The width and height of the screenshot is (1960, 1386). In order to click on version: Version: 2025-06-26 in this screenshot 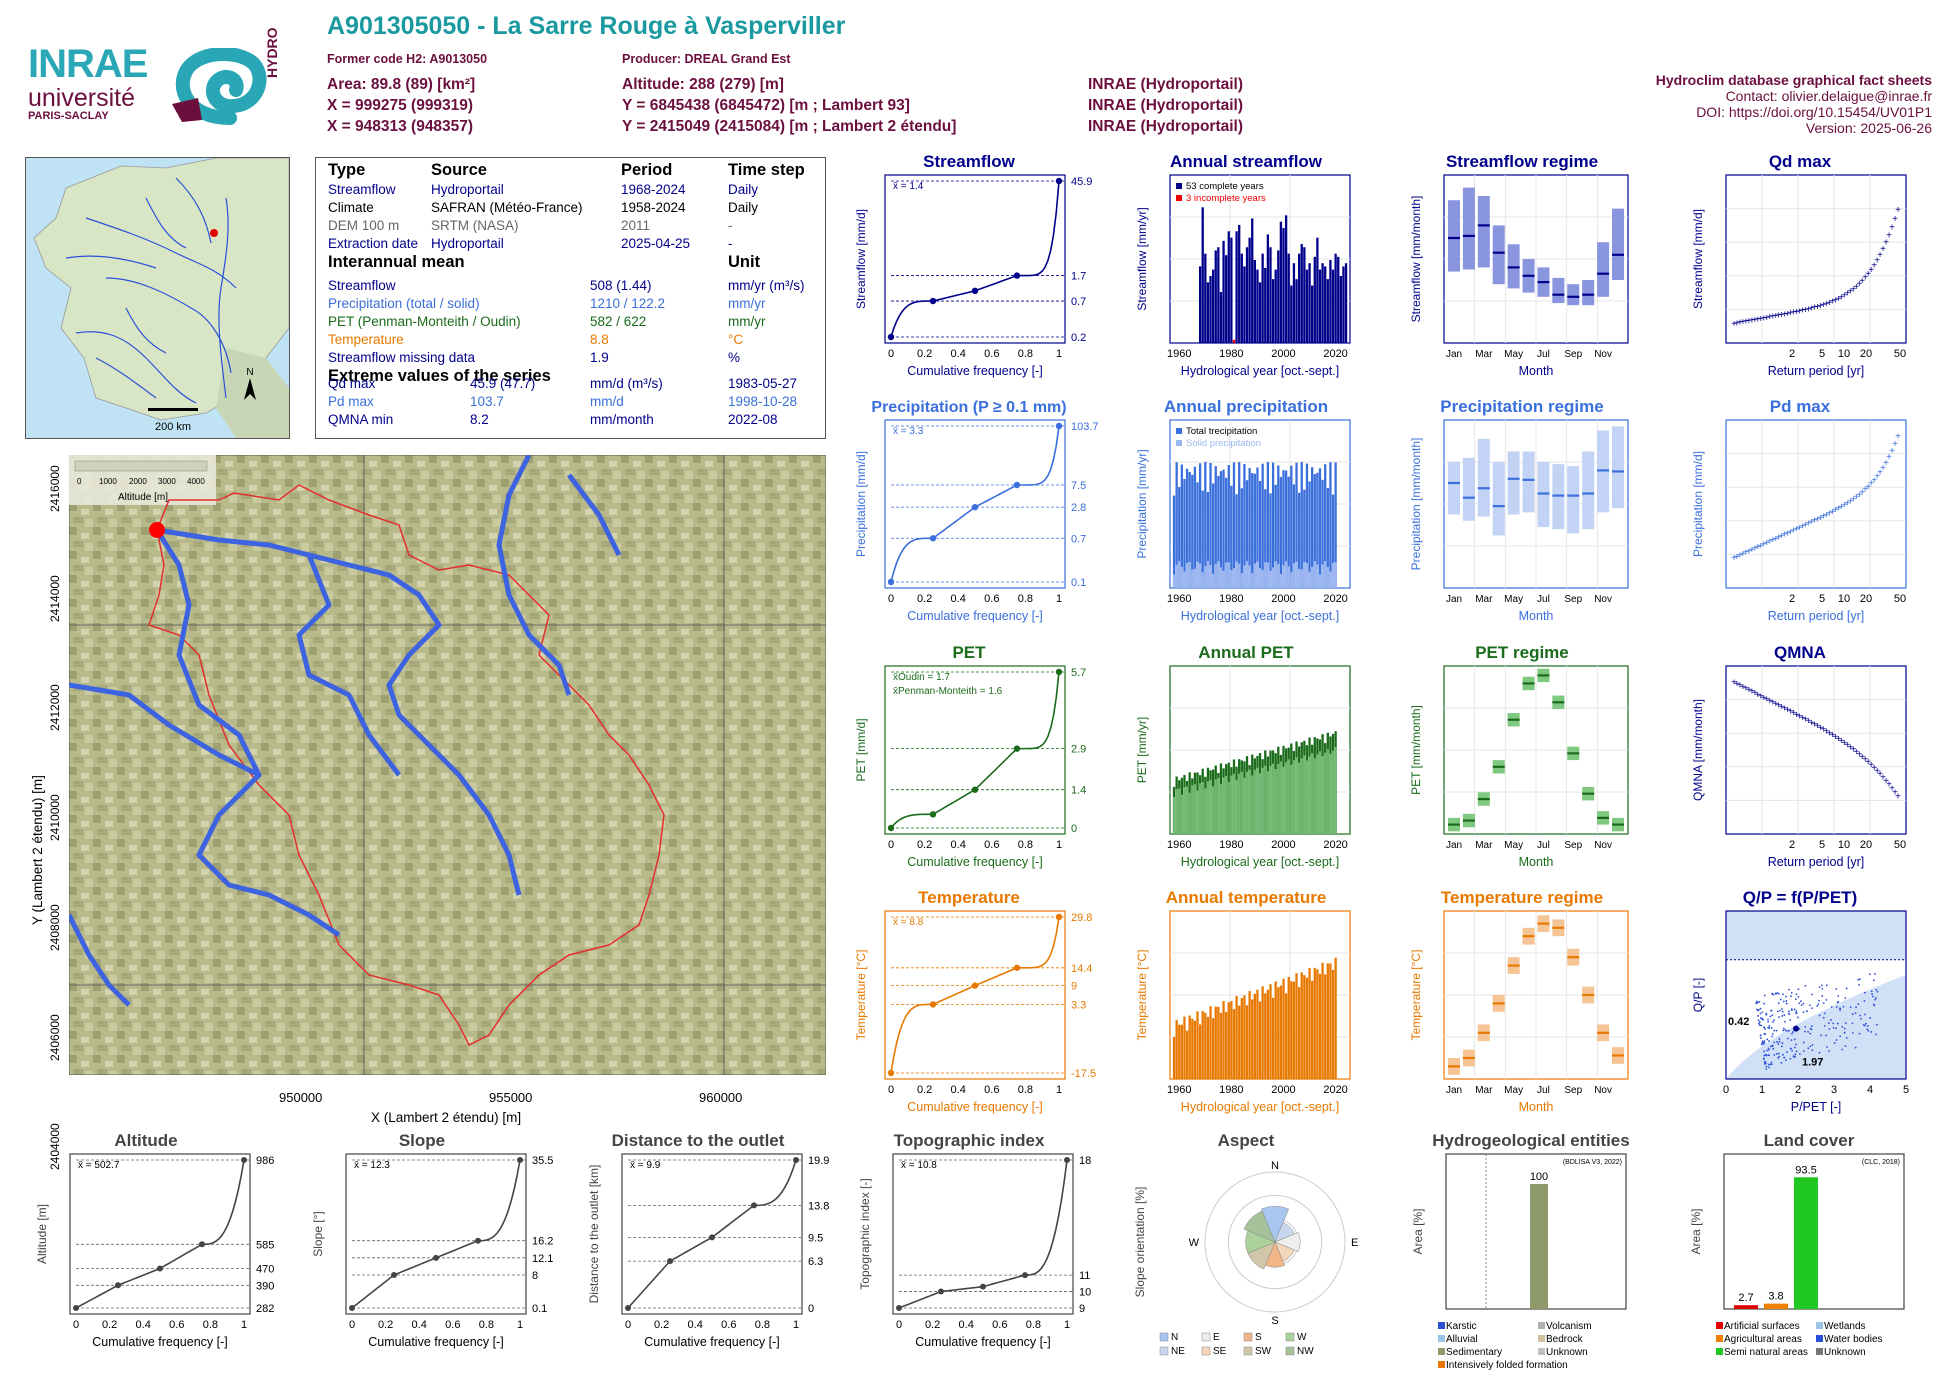, I will do `click(1868, 128)`.